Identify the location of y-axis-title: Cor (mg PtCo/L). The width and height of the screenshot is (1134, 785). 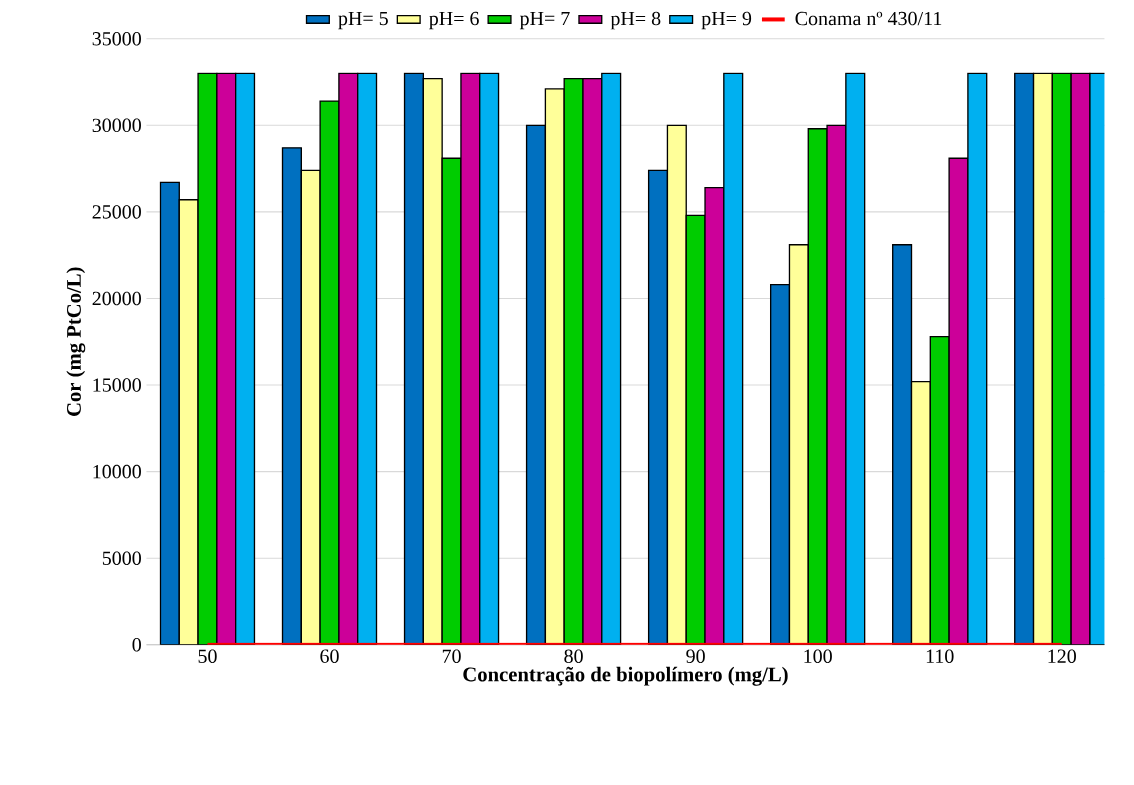
(76, 341).